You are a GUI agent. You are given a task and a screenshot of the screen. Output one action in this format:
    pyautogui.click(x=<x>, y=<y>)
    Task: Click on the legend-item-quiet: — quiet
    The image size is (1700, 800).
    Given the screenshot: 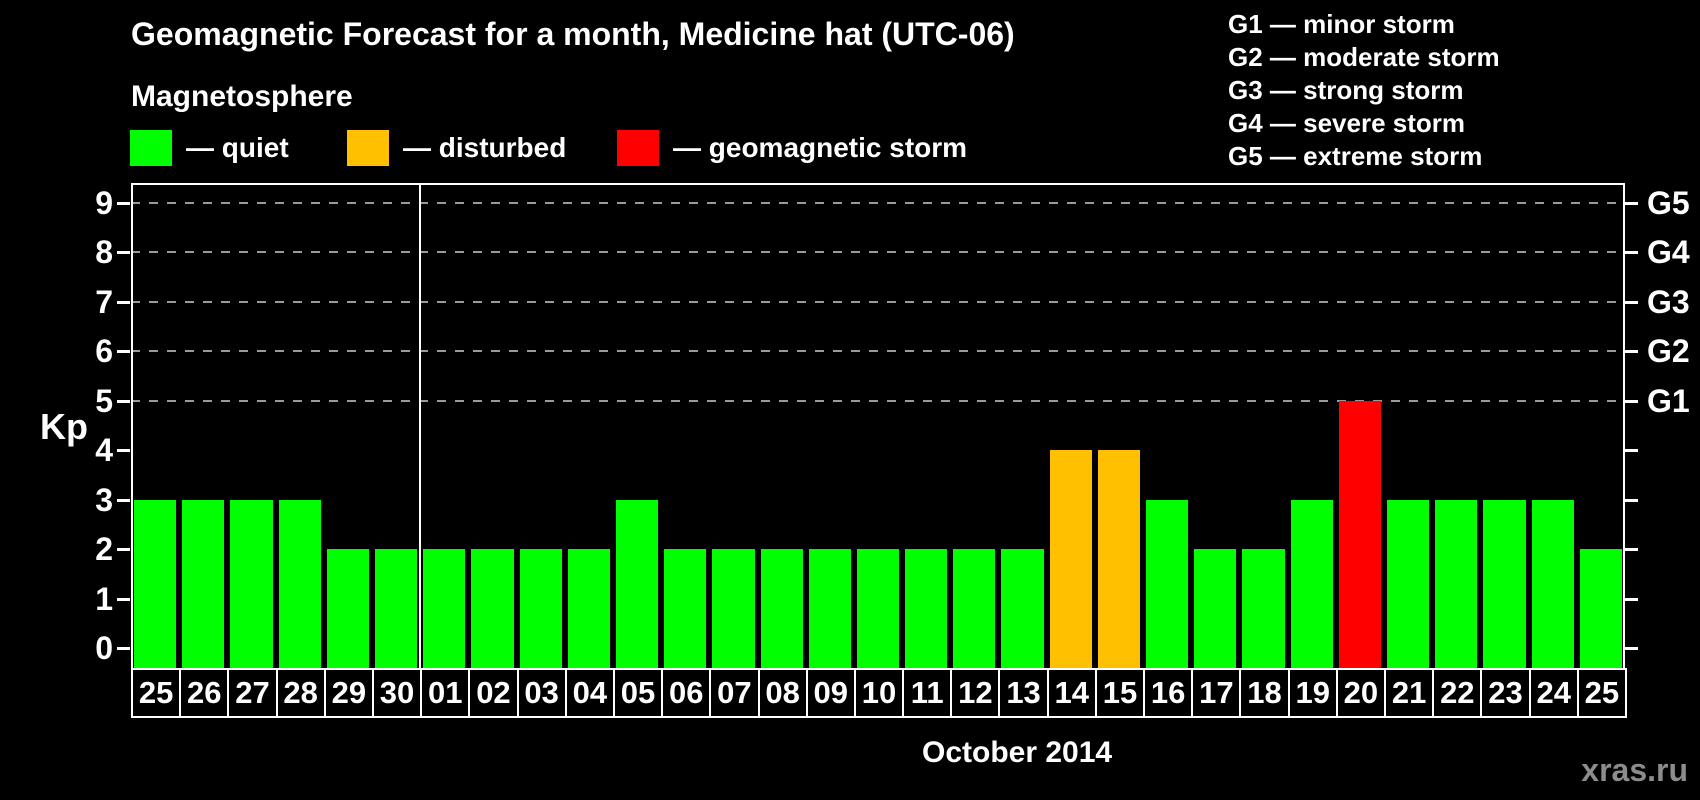 What is the action you would take?
    pyautogui.click(x=209, y=148)
    